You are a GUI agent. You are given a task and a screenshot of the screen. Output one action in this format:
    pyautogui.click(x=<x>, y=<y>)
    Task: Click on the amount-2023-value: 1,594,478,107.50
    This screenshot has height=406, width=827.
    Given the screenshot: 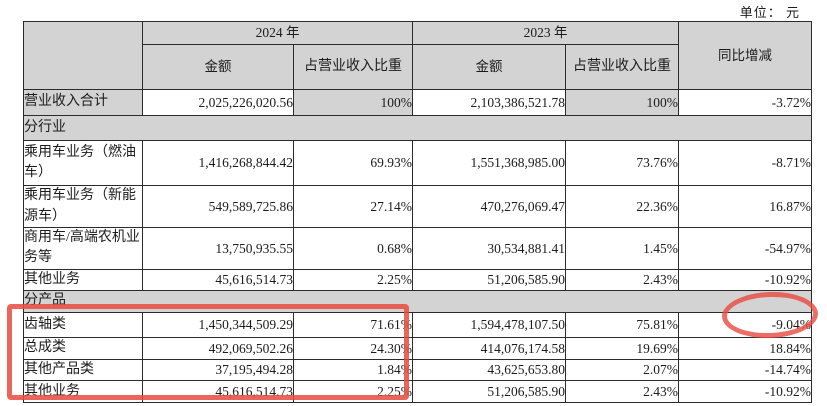 What is the action you would take?
    pyautogui.click(x=489, y=324)
    